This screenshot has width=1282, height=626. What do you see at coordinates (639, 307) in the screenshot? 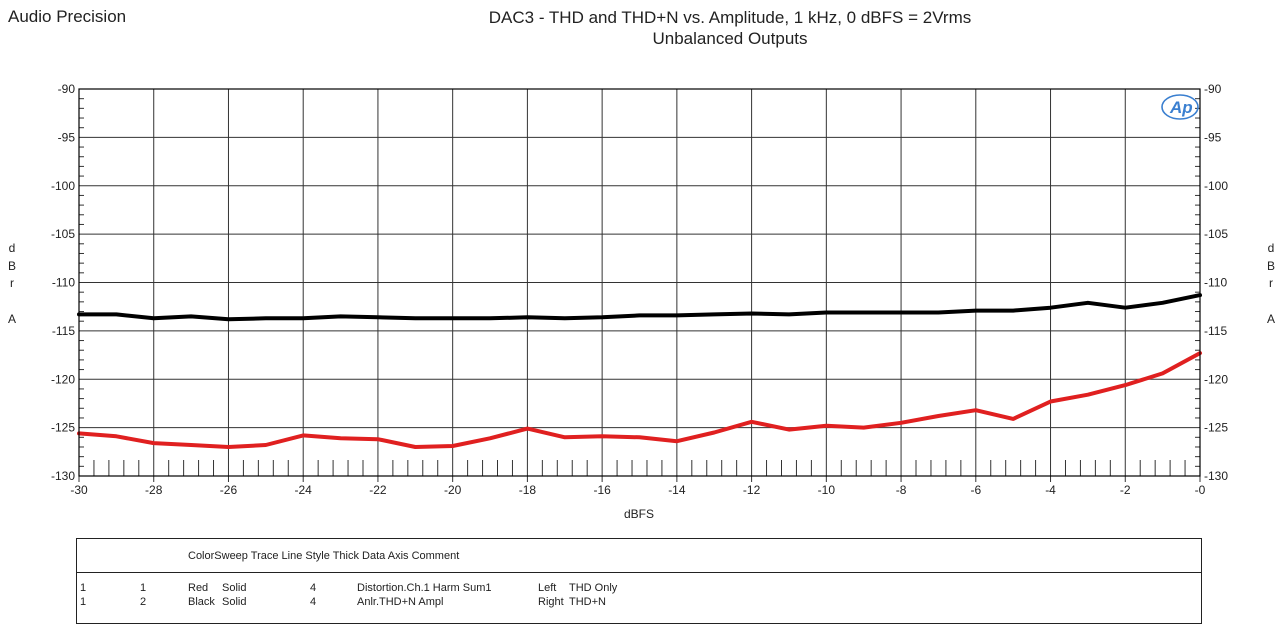
I see `series-line-black` at bounding box center [639, 307].